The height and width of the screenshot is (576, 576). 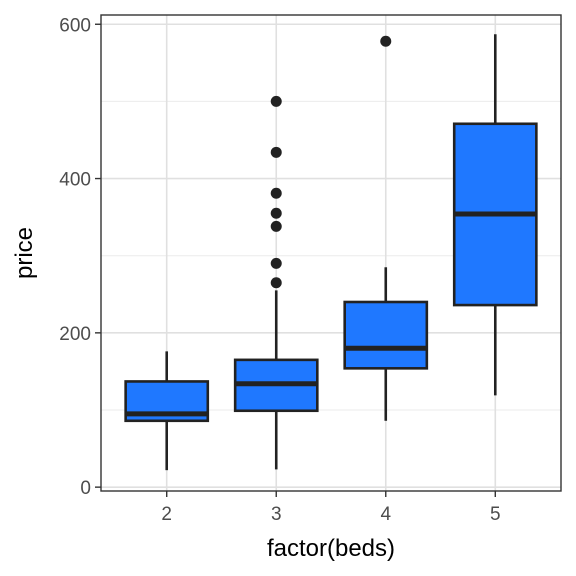 I want to click on x-tick-label: 3, so click(x=276, y=514).